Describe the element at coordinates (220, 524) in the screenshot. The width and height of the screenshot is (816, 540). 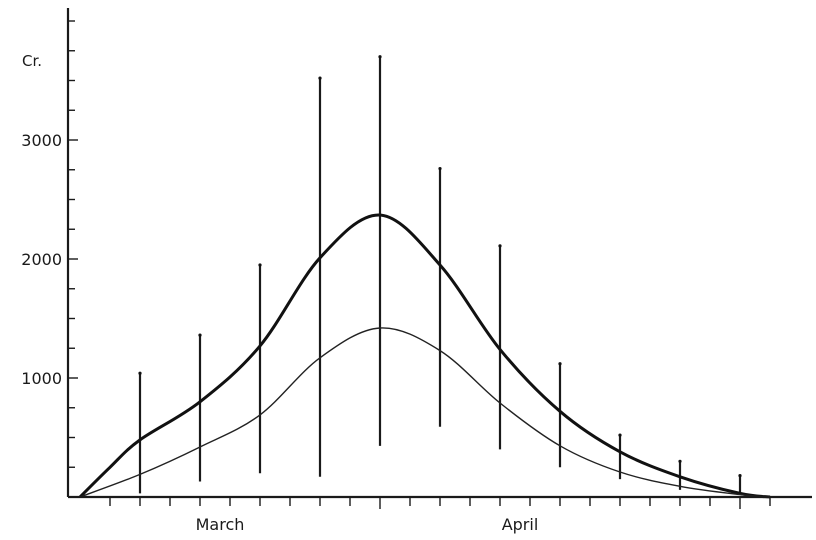
I see `month-label: March` at that location.